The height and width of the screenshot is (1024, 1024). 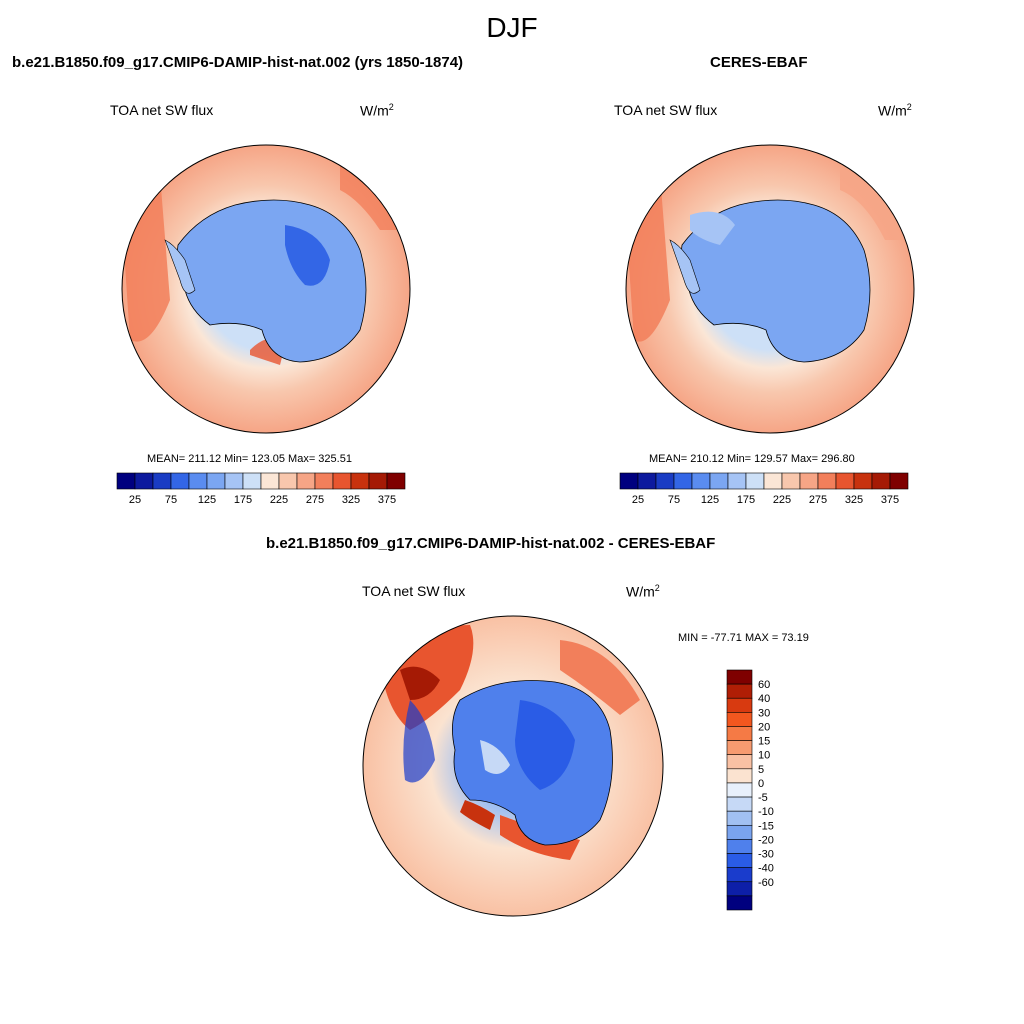 I want to click on panel3-colorbar-tick-label: 15, so click(x=764, y=742).